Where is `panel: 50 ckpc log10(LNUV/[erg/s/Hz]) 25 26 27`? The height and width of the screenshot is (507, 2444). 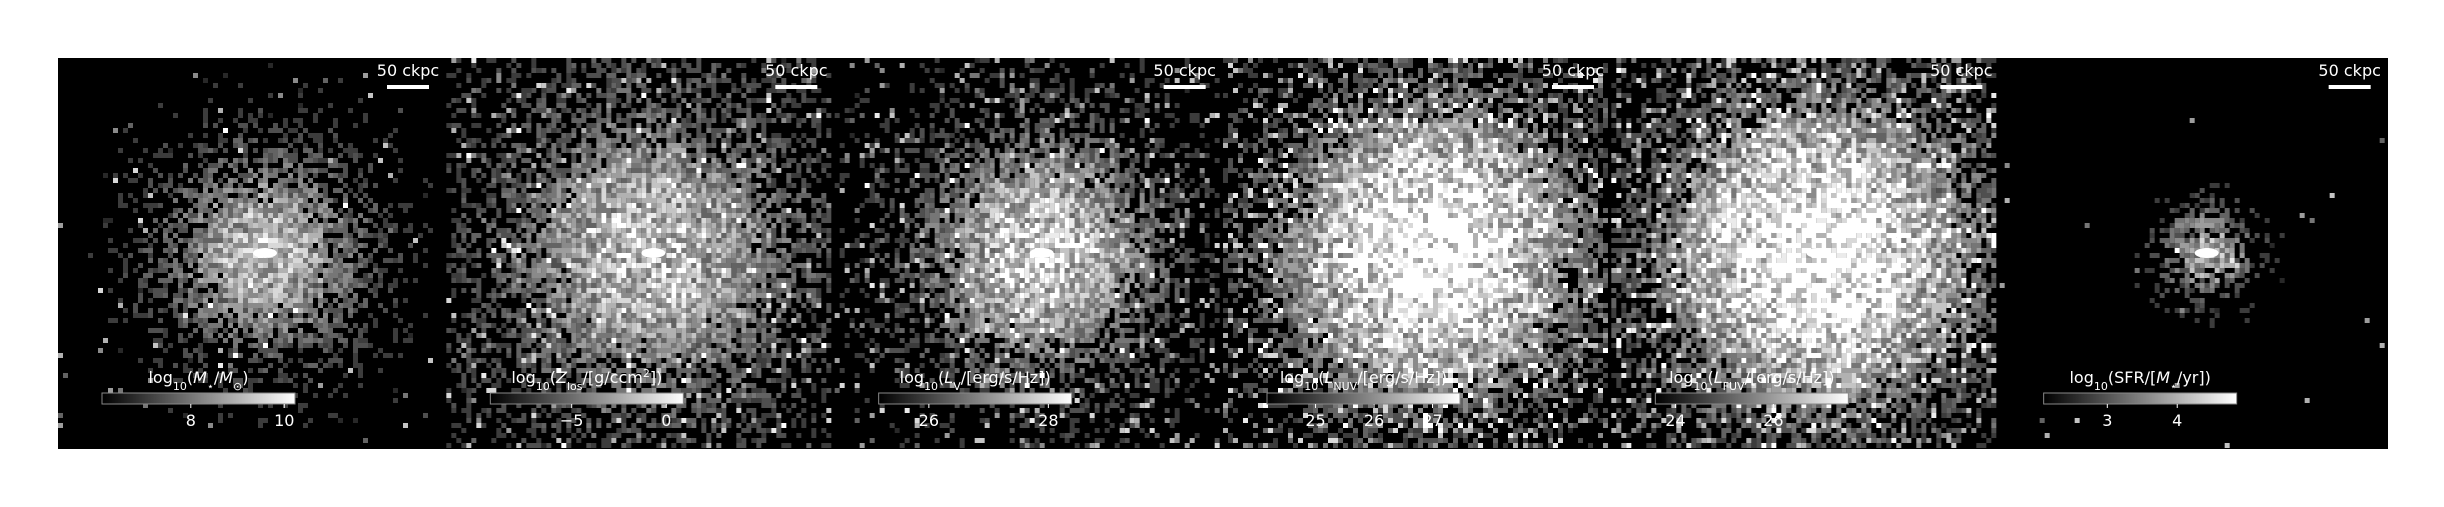 panel: 50 ckpc log10(LNUV/[erg/s/Hz]) 25 26 27 is located at coordinates (1415, 253).